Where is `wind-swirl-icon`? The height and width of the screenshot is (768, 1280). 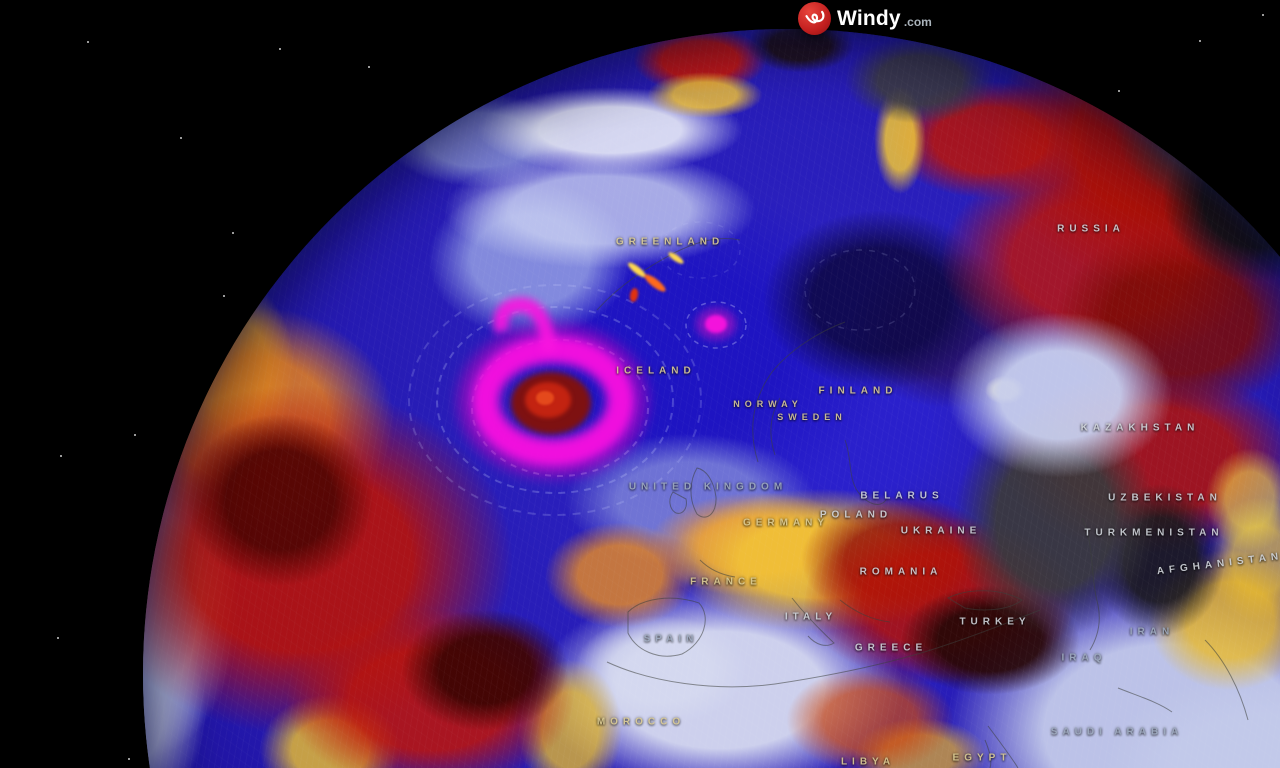 wind-swirl-icon is located at coordinates (814, 16).